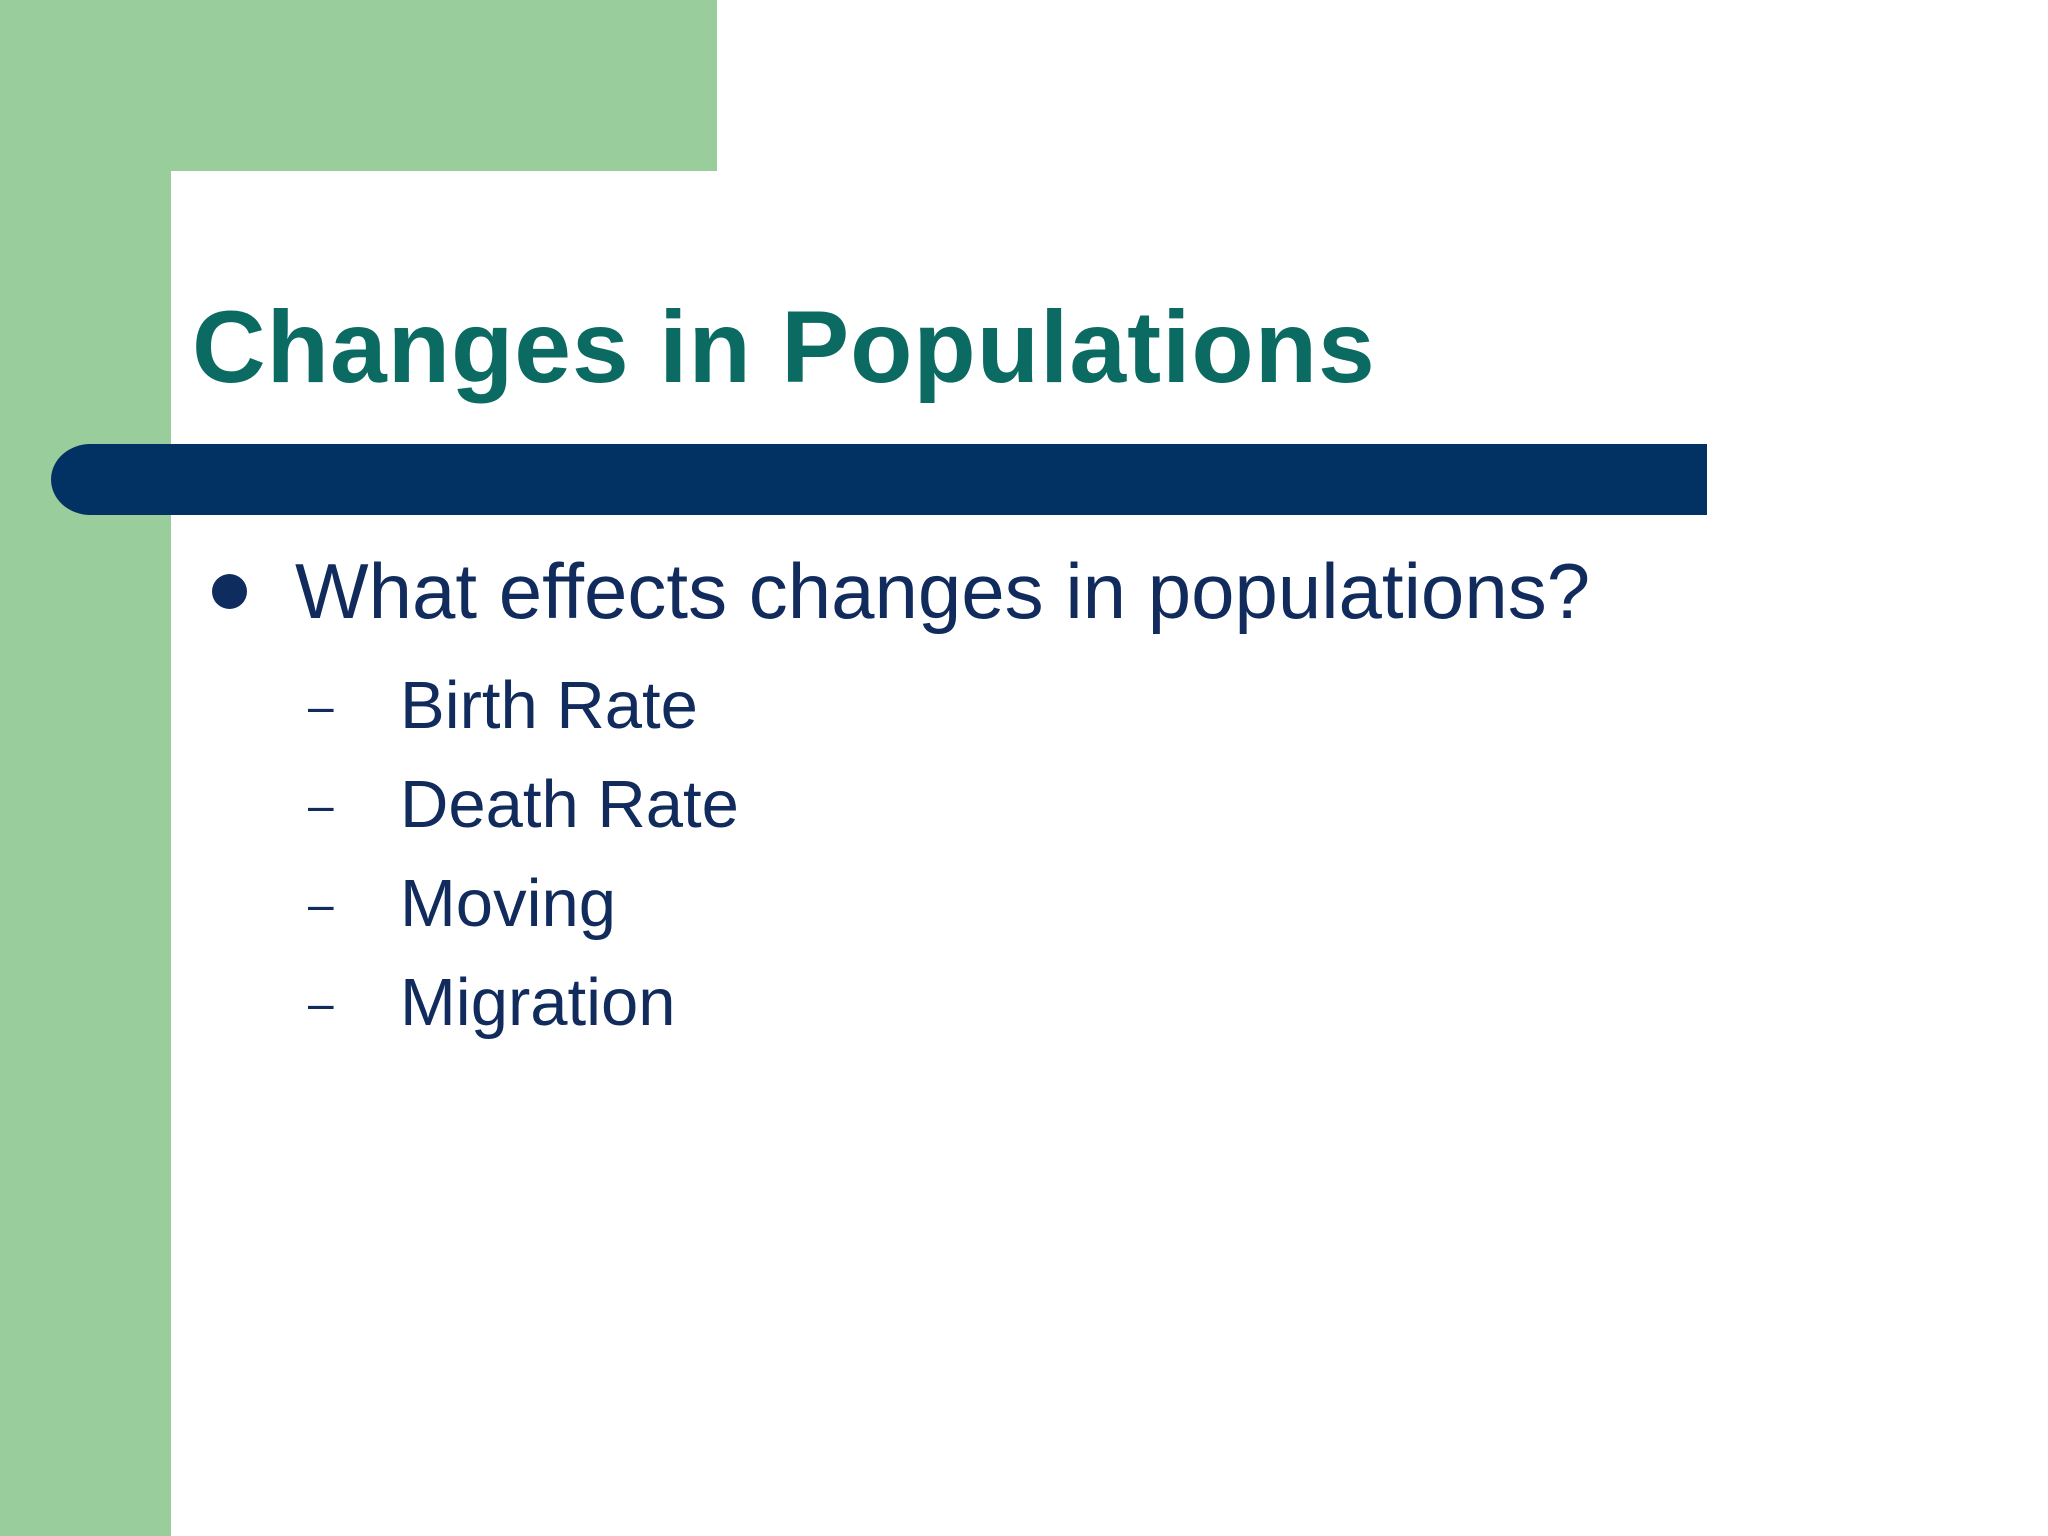  Describe the element at coordinates (85, 768) in the screenshot. I see `green-sidebar-band` at that location.